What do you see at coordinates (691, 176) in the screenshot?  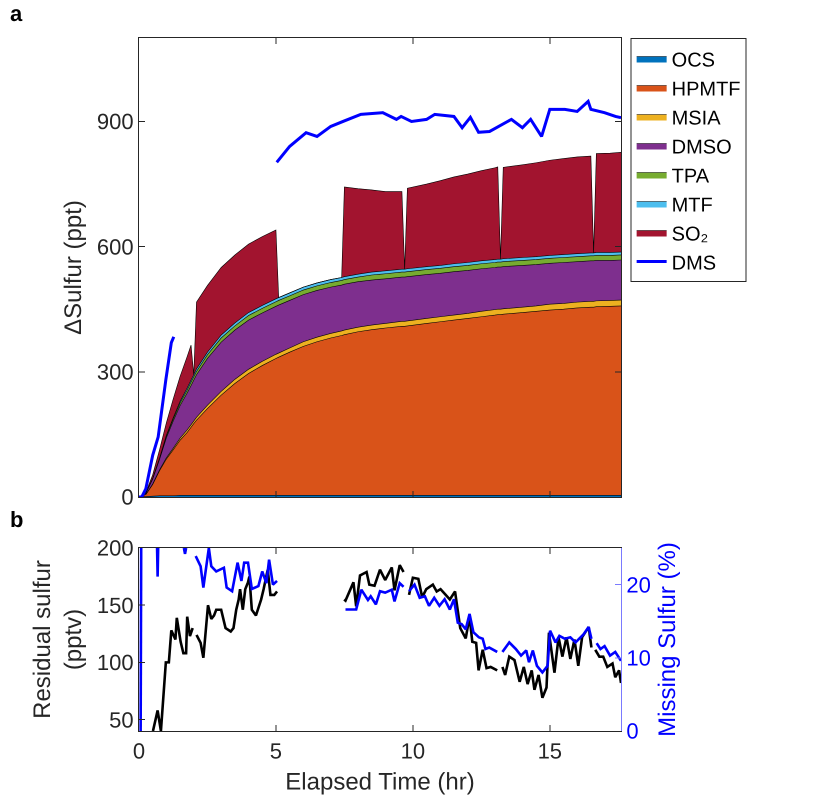 I see `legend-label: TPA` at bounding box center [691, 176].